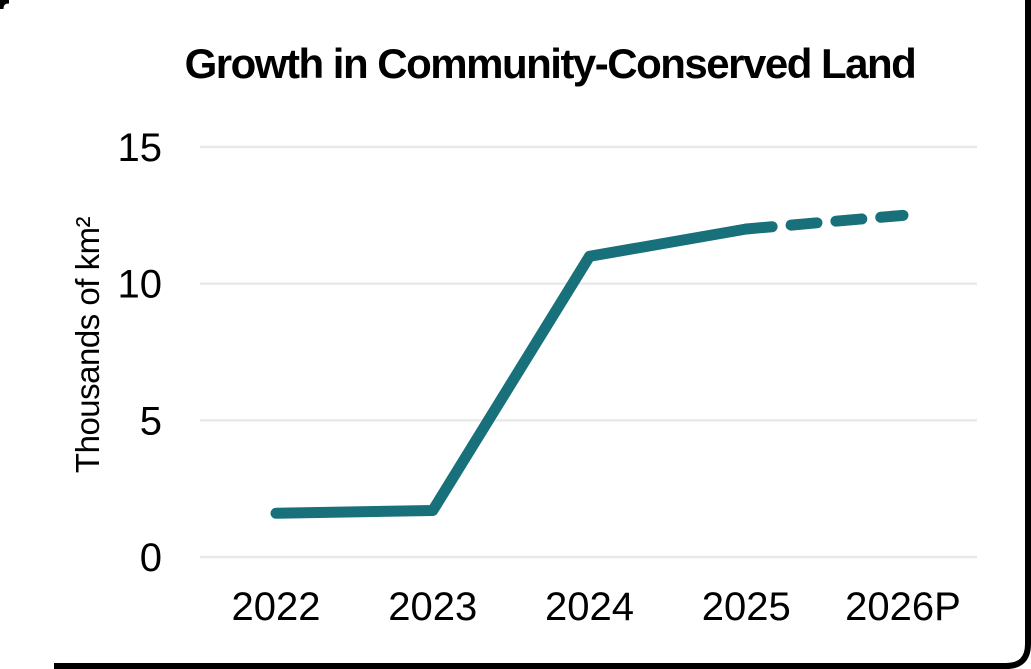  Describe the element at coordinates (140, 285) in the screenshot. I see `y-tick-label: 10` at that location.